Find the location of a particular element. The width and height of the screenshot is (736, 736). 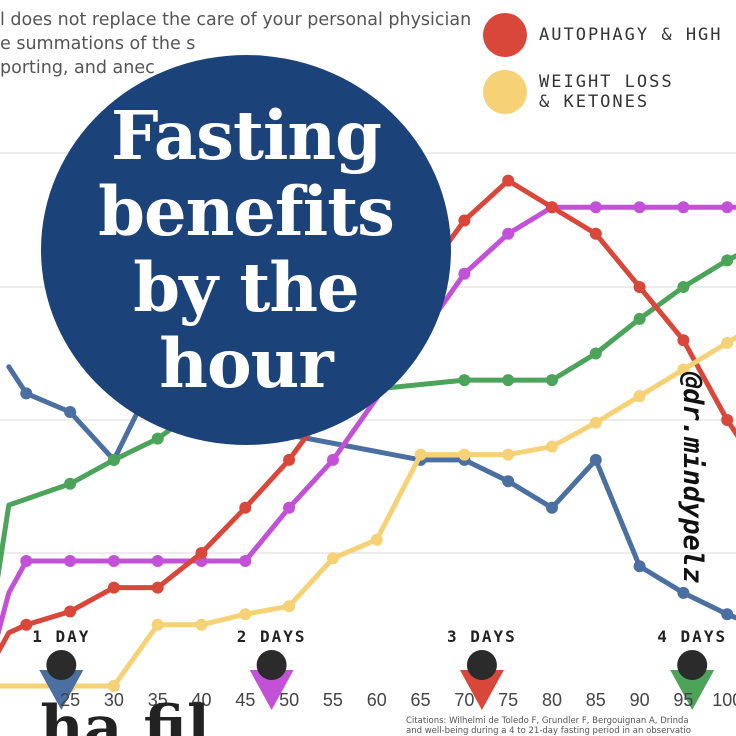

legend-item-autophagy: AUTOPHAGY & HGH is located at coordinates (603, 35).